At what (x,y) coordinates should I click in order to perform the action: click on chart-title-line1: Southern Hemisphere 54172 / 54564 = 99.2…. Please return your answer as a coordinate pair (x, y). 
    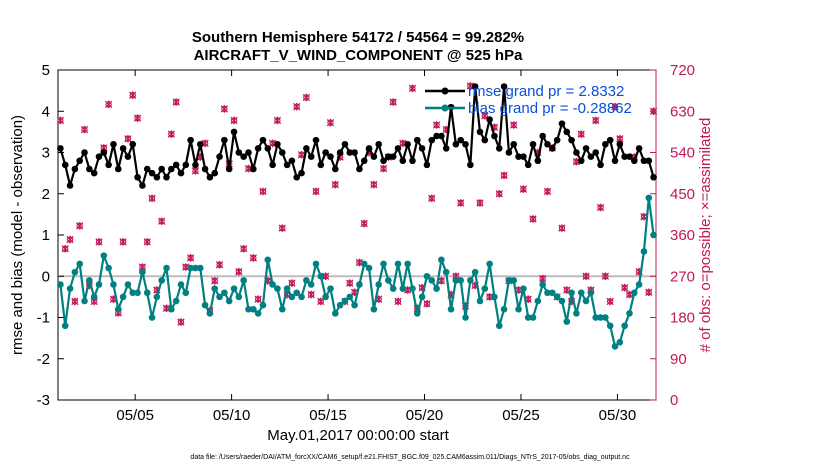
    Looking at the image, I should click on (358, 37).